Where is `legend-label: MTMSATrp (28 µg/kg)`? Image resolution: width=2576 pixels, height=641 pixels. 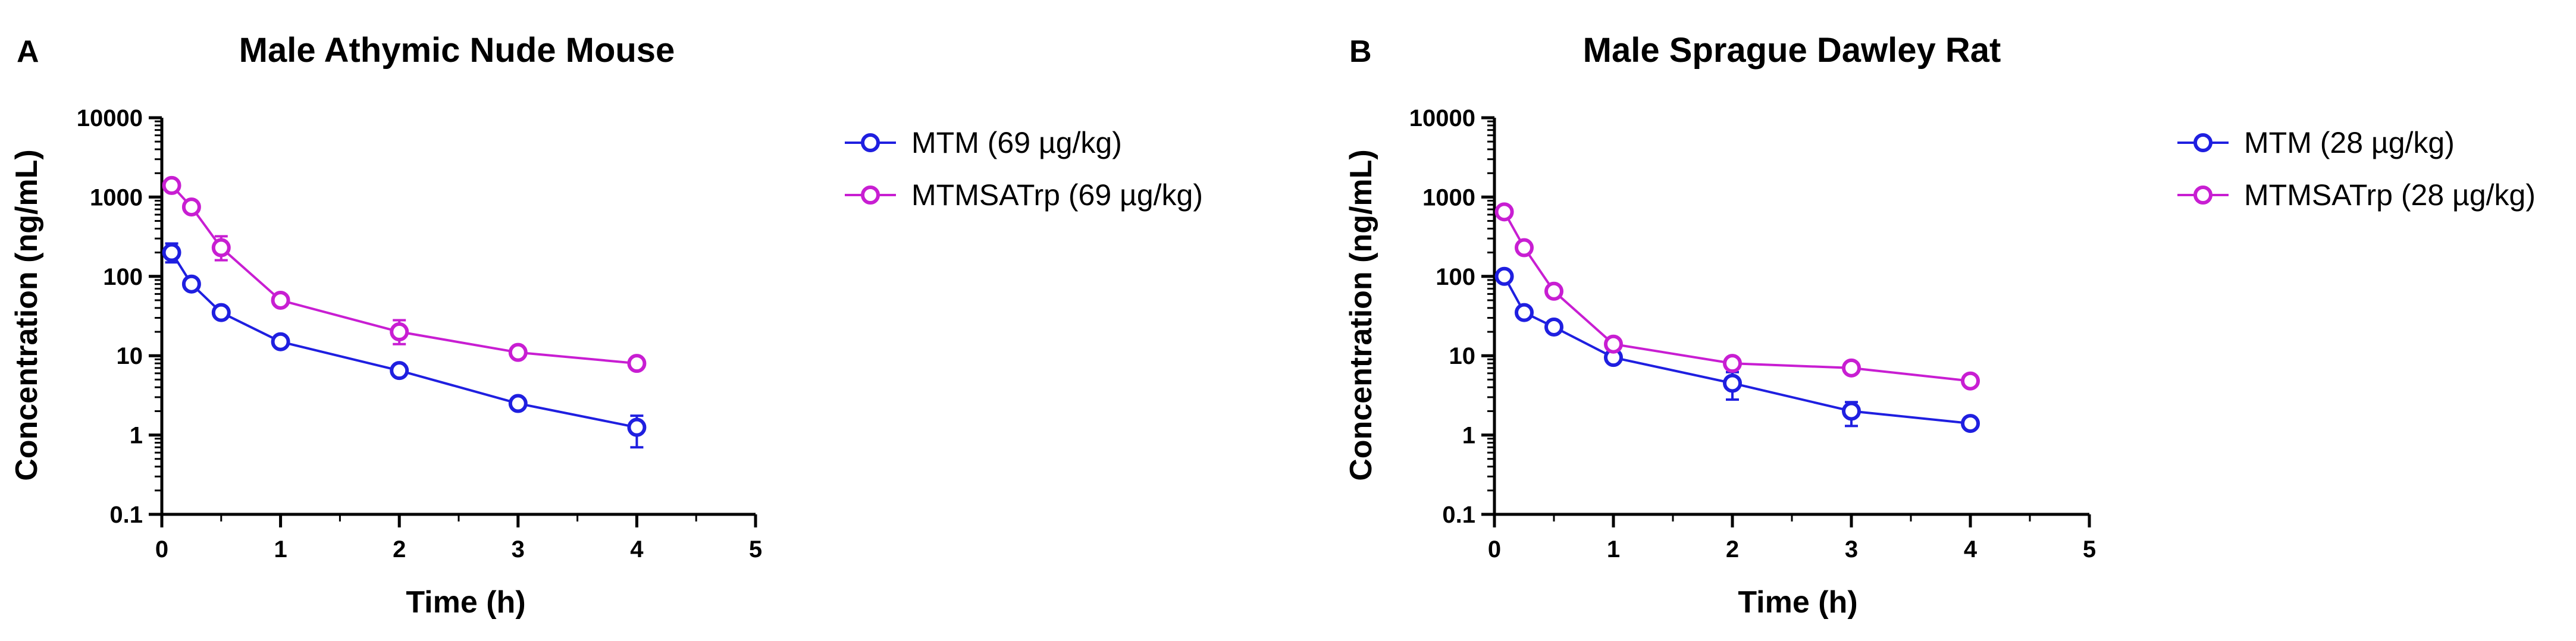 legend-label: MTMSATrp (28 µg/kg) is located at coordinates (2390, 195).